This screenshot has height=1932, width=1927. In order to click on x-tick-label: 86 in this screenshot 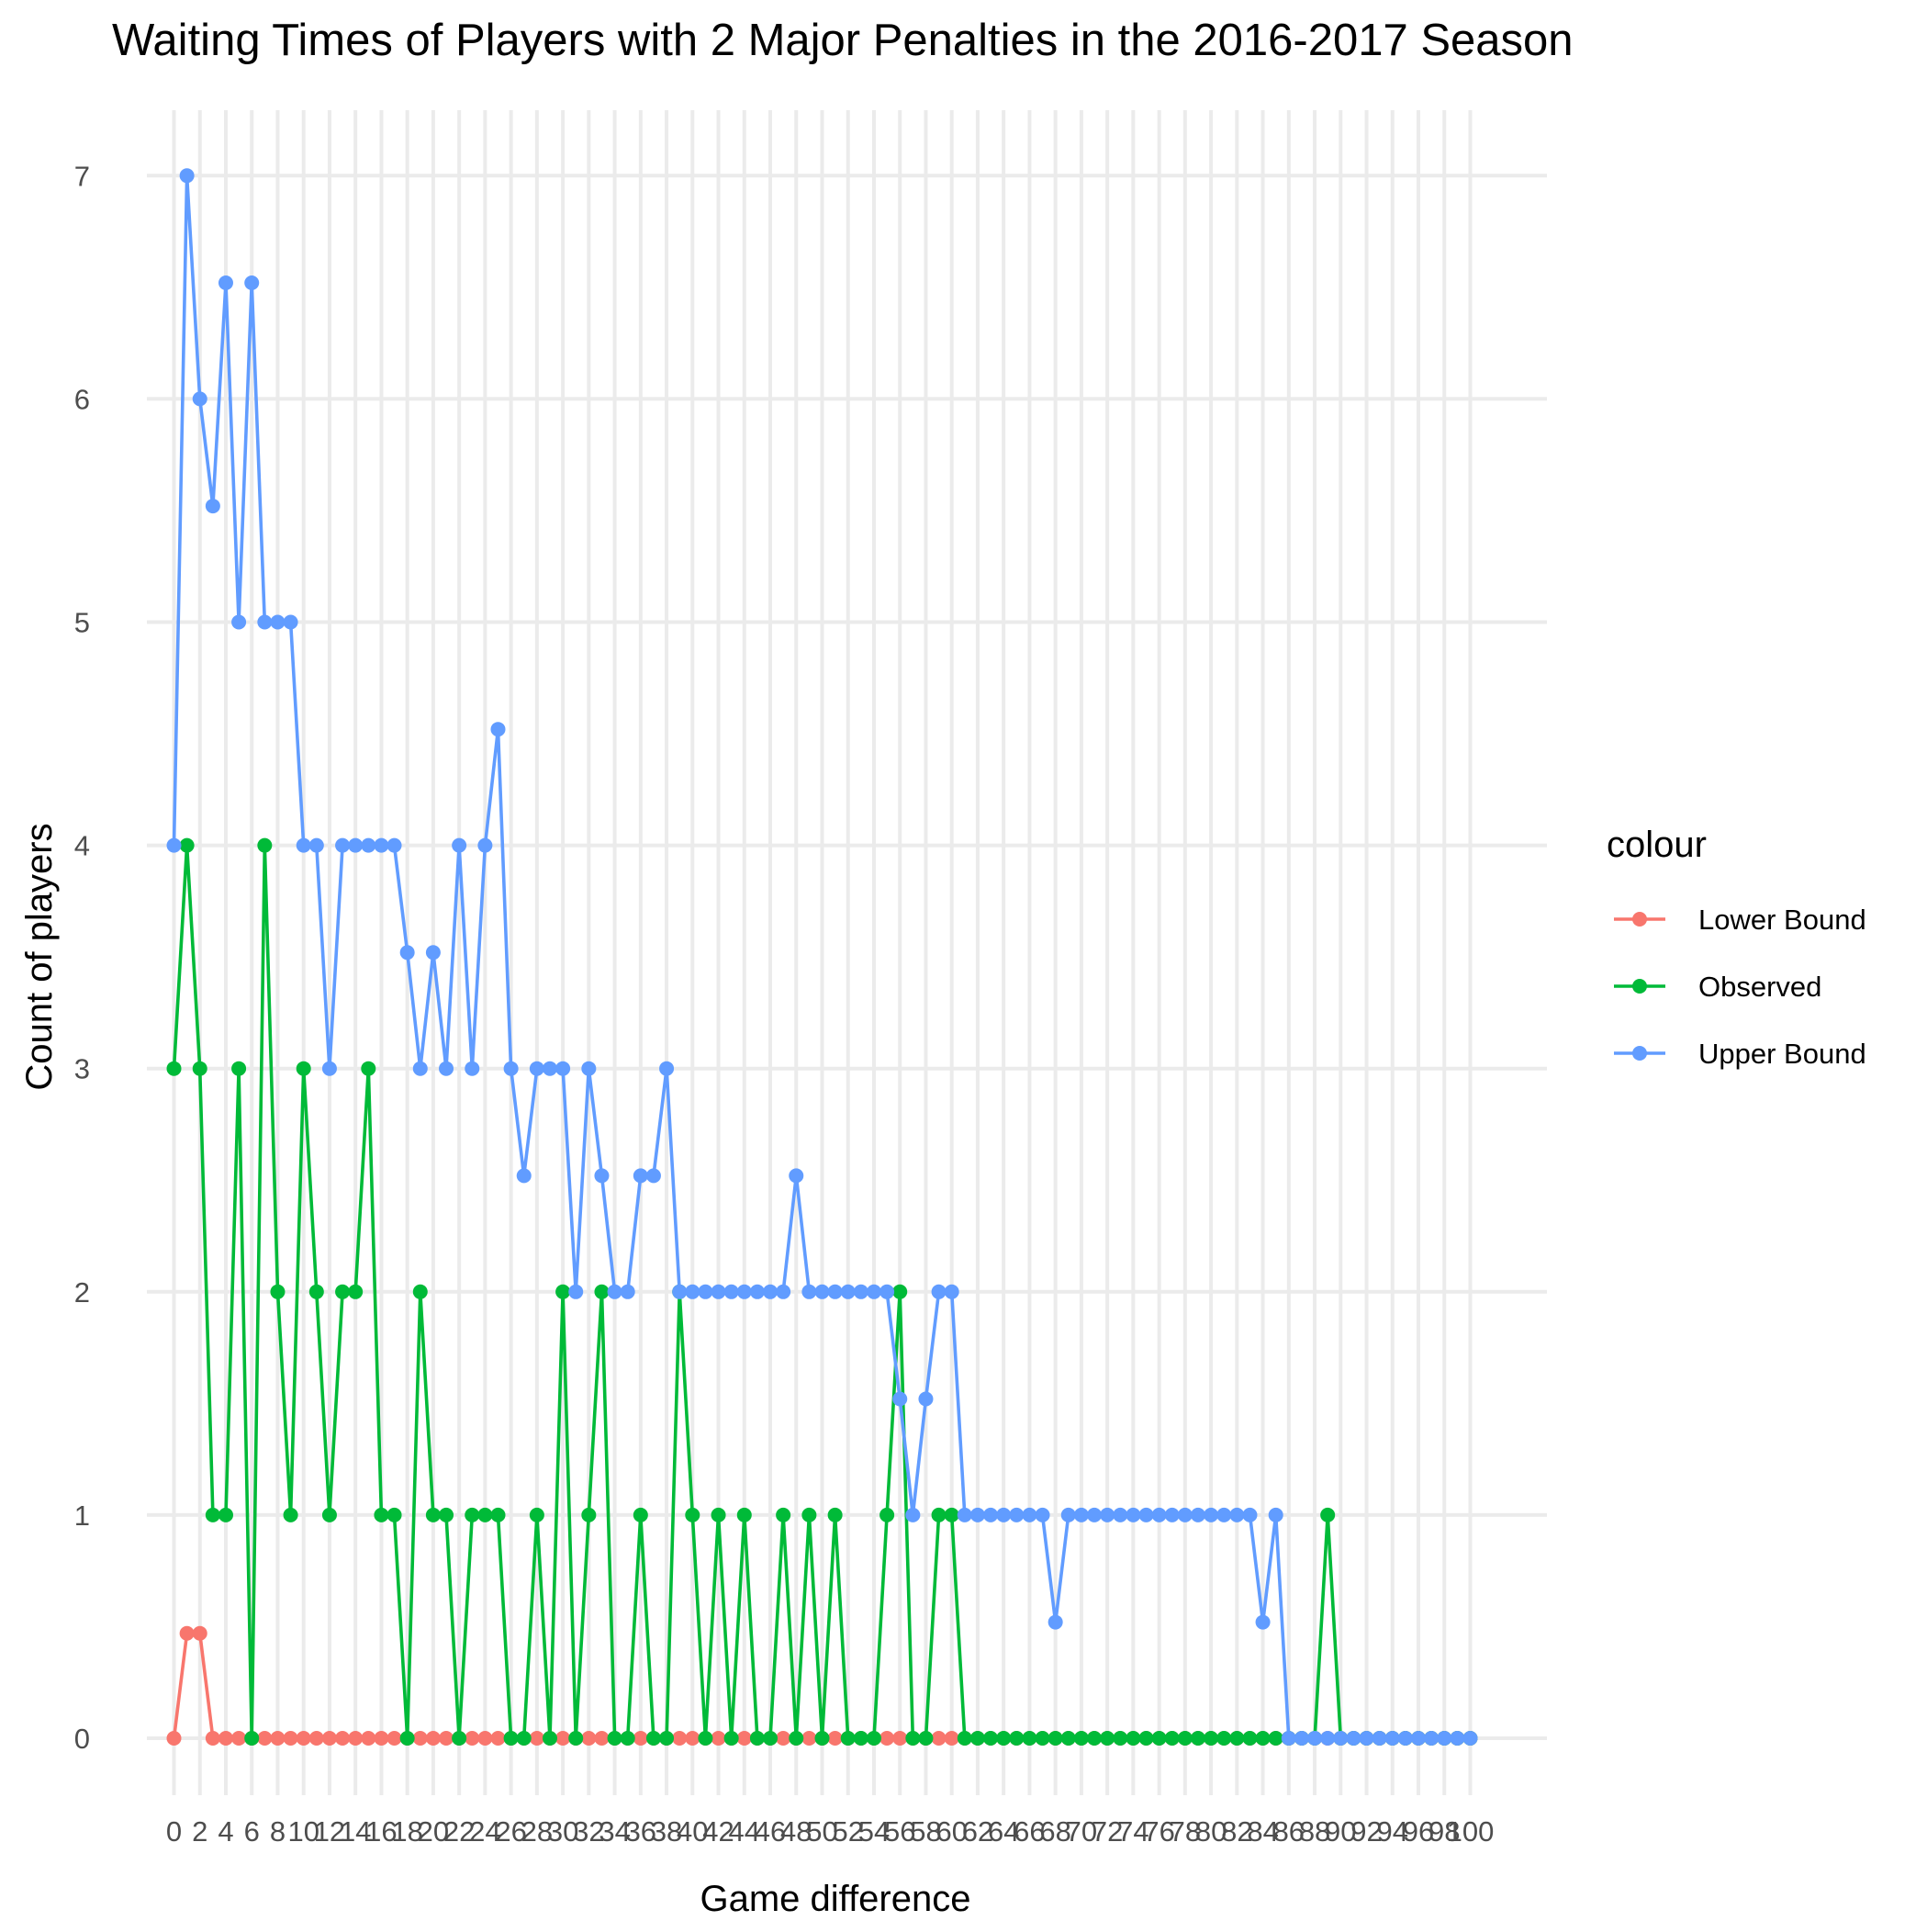, I will do `click(1289, 1831)`.